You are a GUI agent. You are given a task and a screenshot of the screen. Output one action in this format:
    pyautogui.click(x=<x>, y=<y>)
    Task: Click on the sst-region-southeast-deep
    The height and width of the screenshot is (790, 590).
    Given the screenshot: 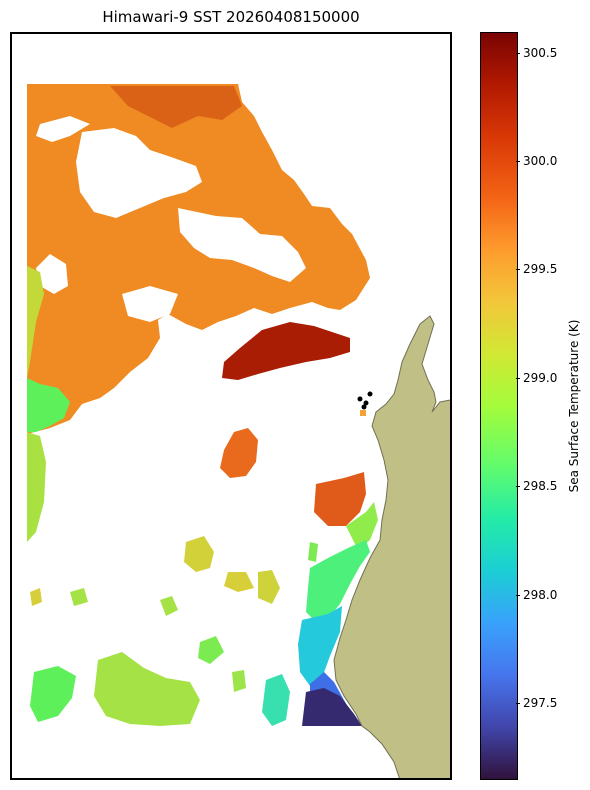 What is the action you would take?
    pyautogui.click(x=332, y=707)
    